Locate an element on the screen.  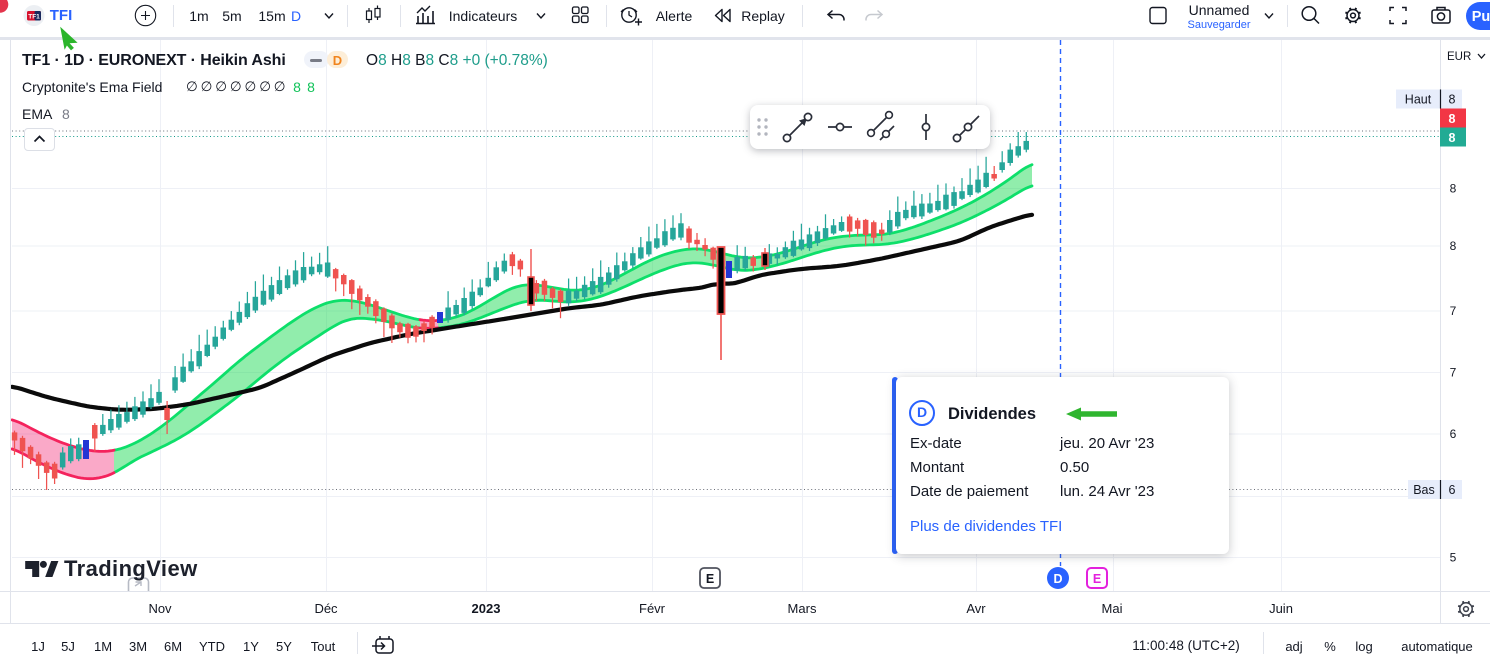
svg-text: EUR is located at coordinates (1459, 57).